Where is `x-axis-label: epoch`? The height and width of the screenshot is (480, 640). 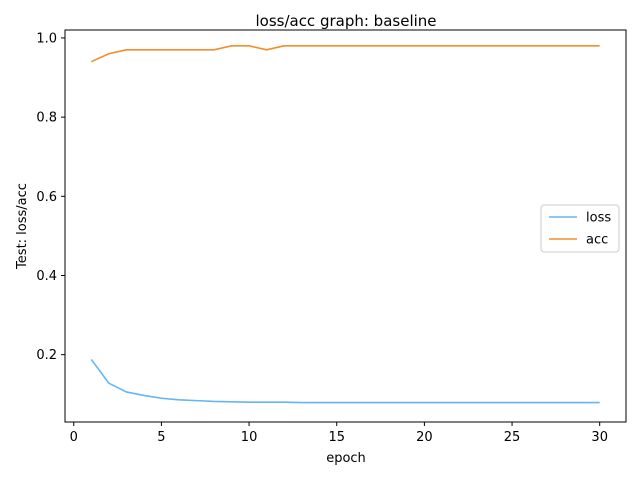
x-axis-label: epoch is located at coordinates (346, 458).